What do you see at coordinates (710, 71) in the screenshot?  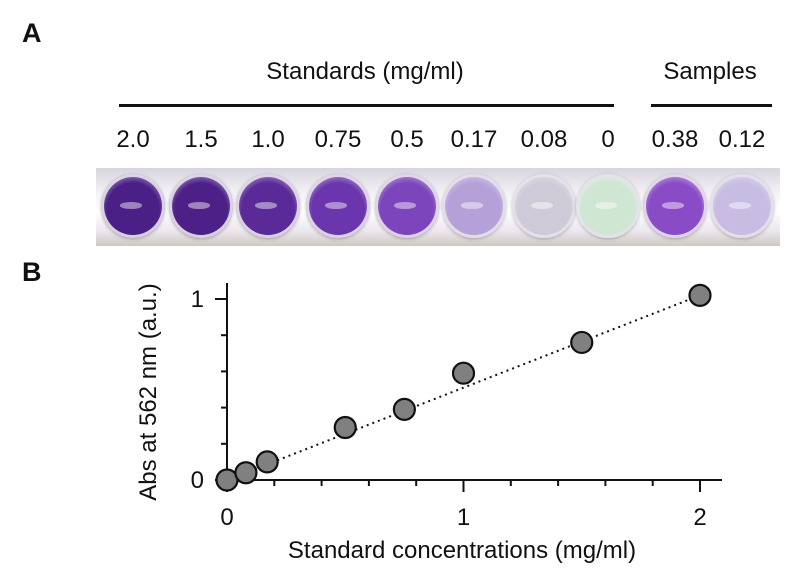 I see `samples-title: Samples` at bounding box center [710, 71].